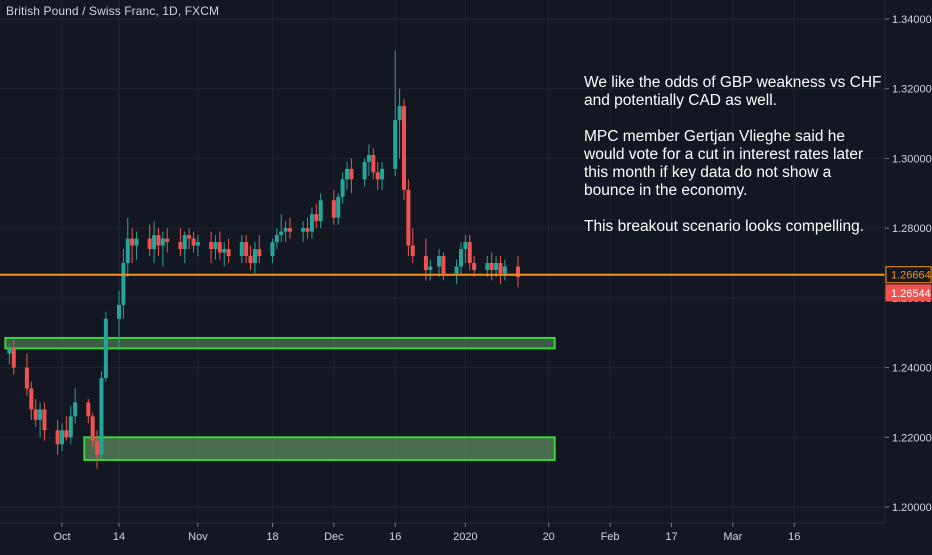  What do you see at coordinates (912, 508) in the screenshot?
I see `price-tick-label: 1.20000` at bounding box center [912, 508].